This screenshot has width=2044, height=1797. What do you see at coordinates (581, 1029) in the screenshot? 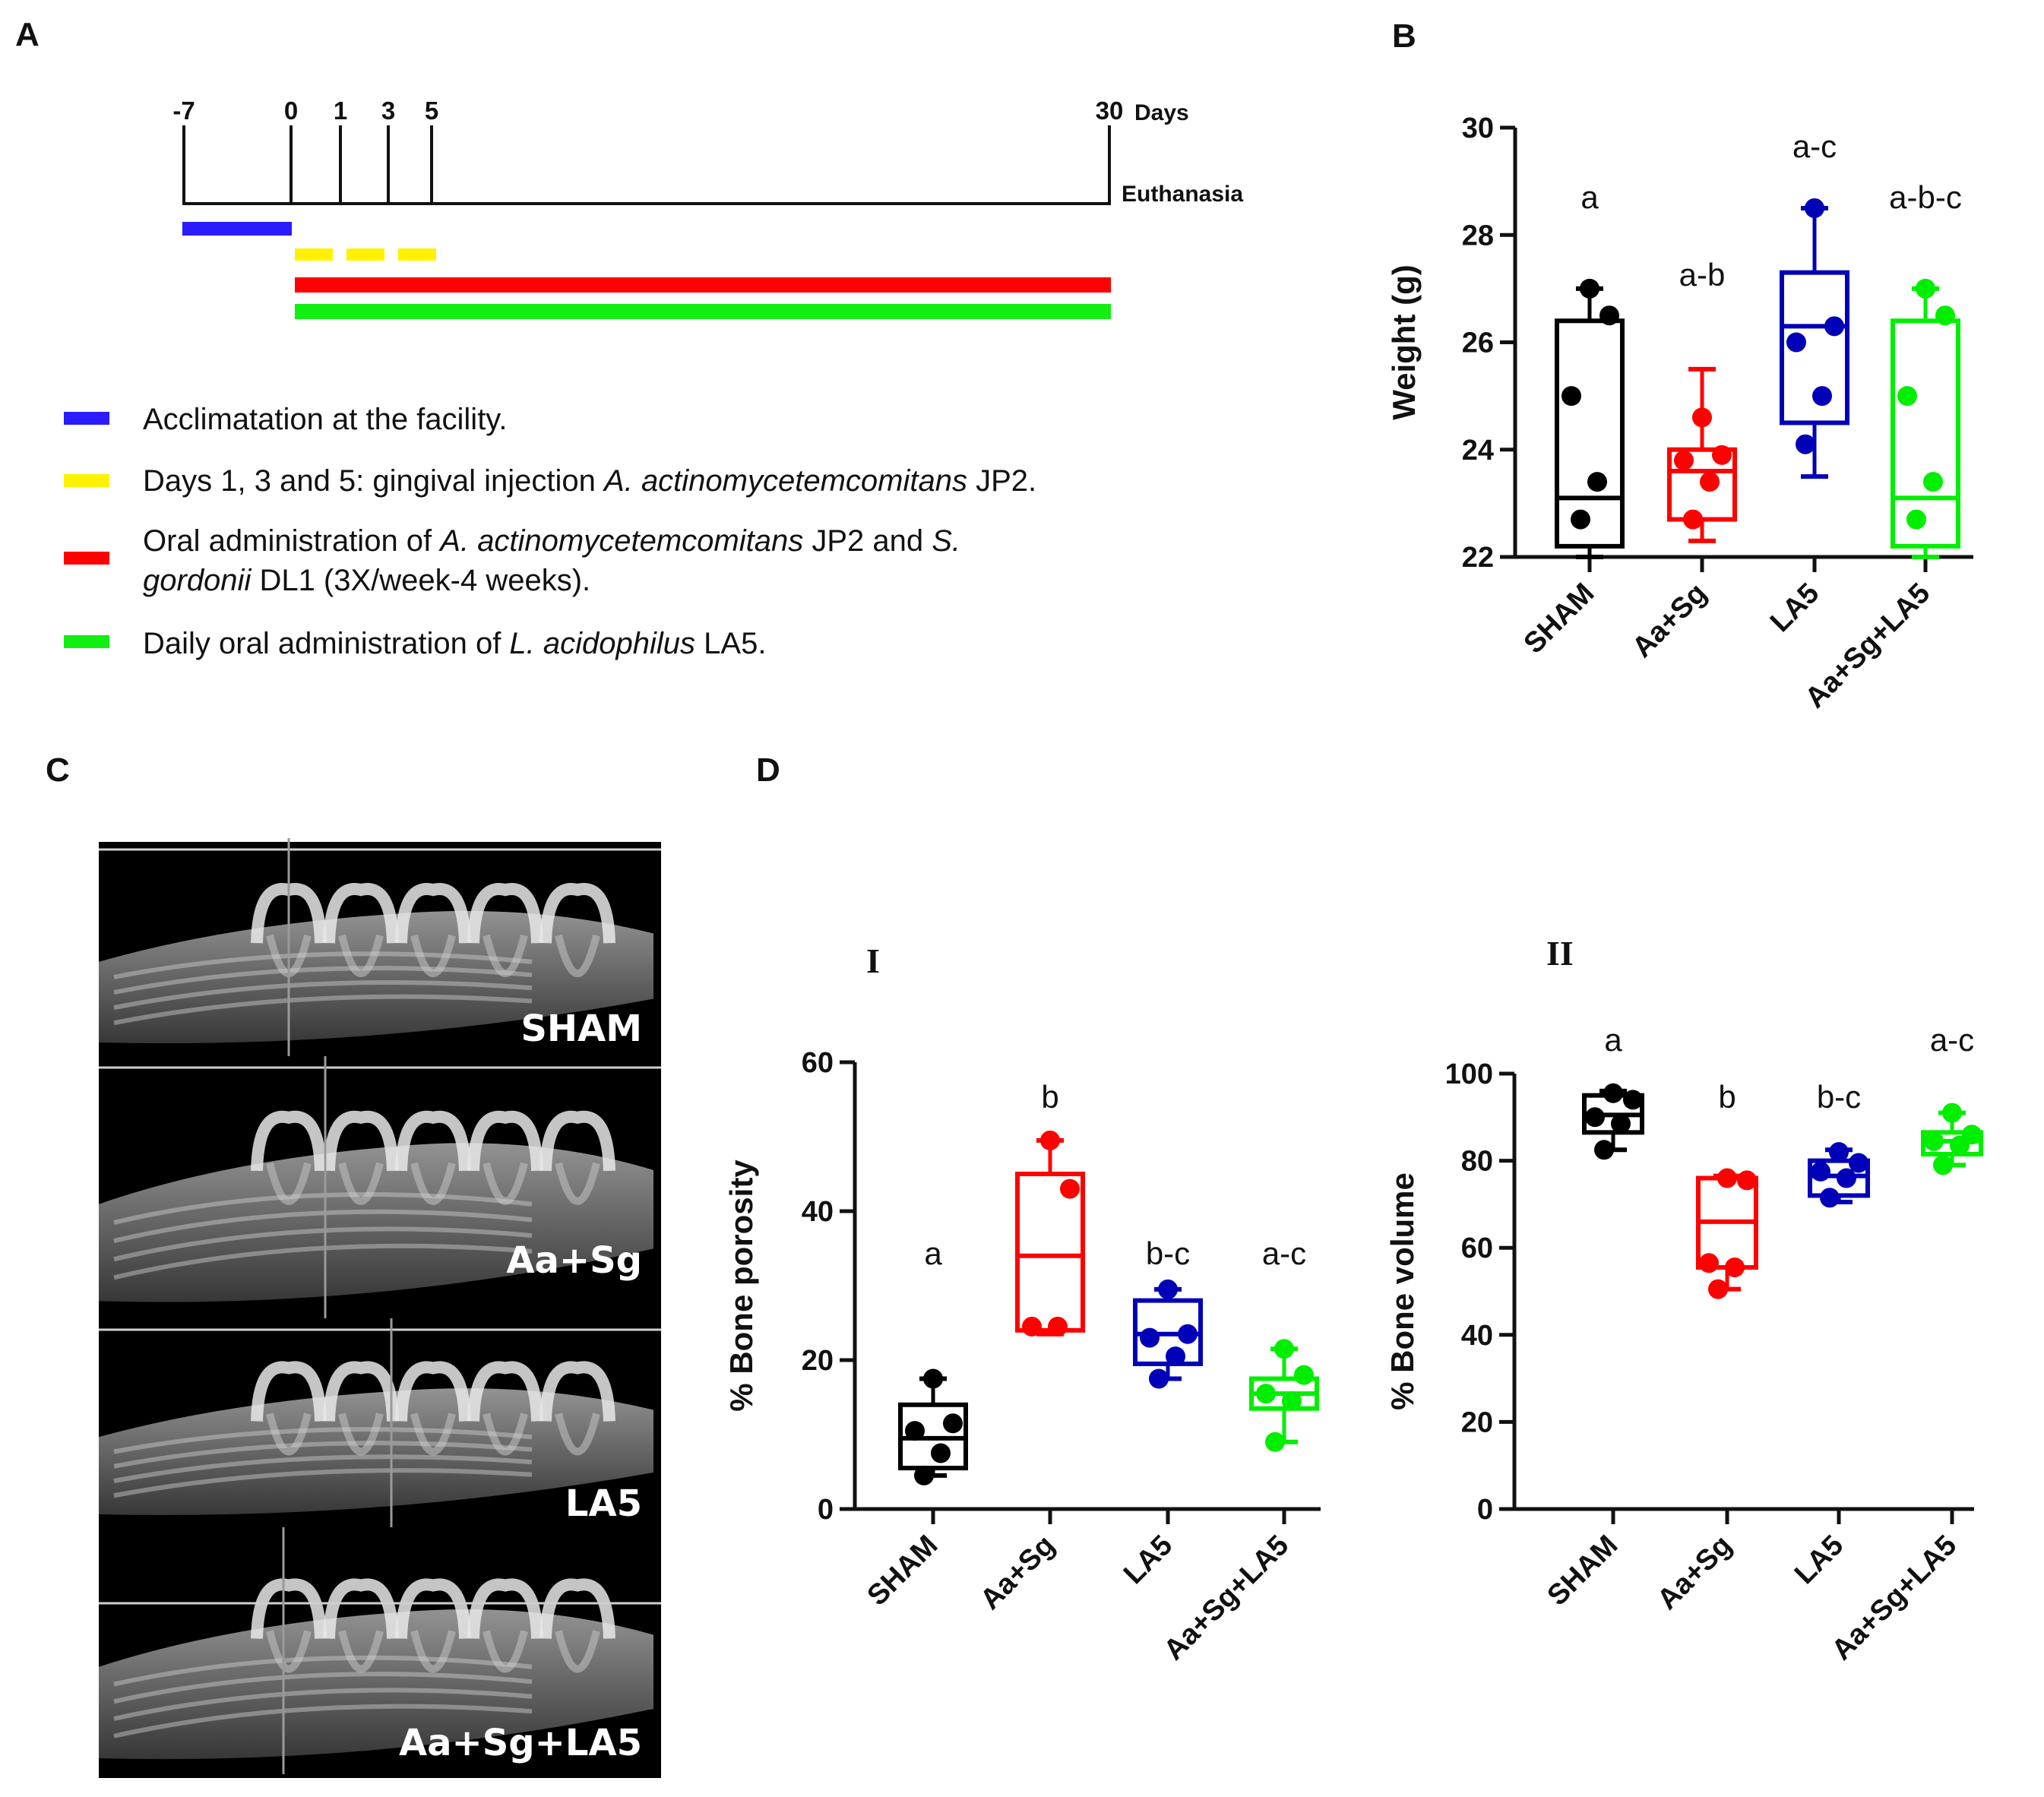
I see `ct-label-0: SHAM` at bounding box center [581, 1029].